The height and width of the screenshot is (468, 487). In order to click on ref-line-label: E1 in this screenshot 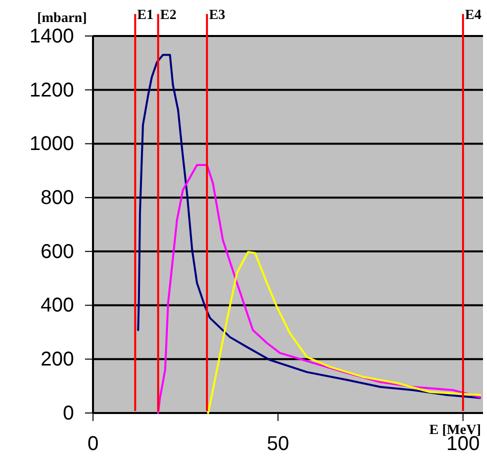, I will do `click(145, 15)`.